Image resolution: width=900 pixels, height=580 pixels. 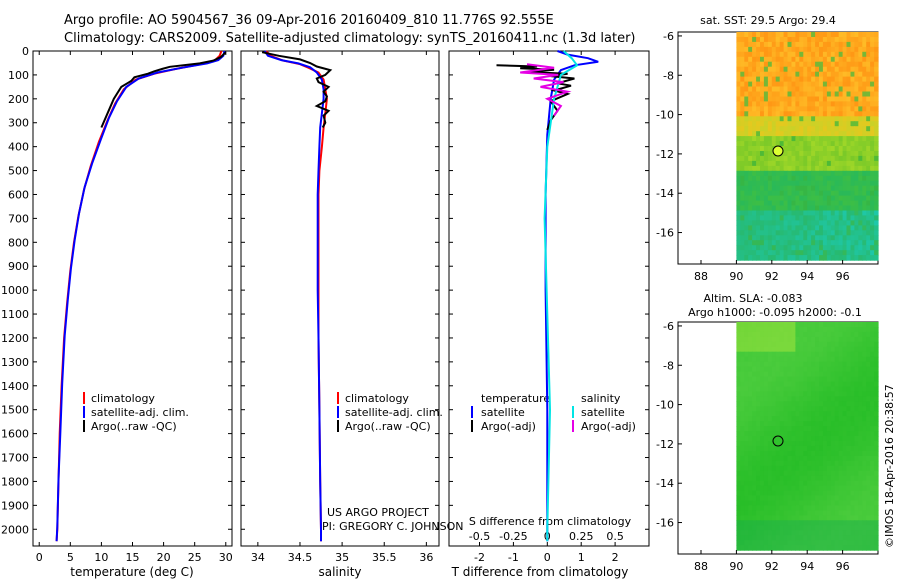 What do you see at coordinates (15, 481) in the screenshot?
I see `y-tick-label: 1800` at bounding box center [15, 481].